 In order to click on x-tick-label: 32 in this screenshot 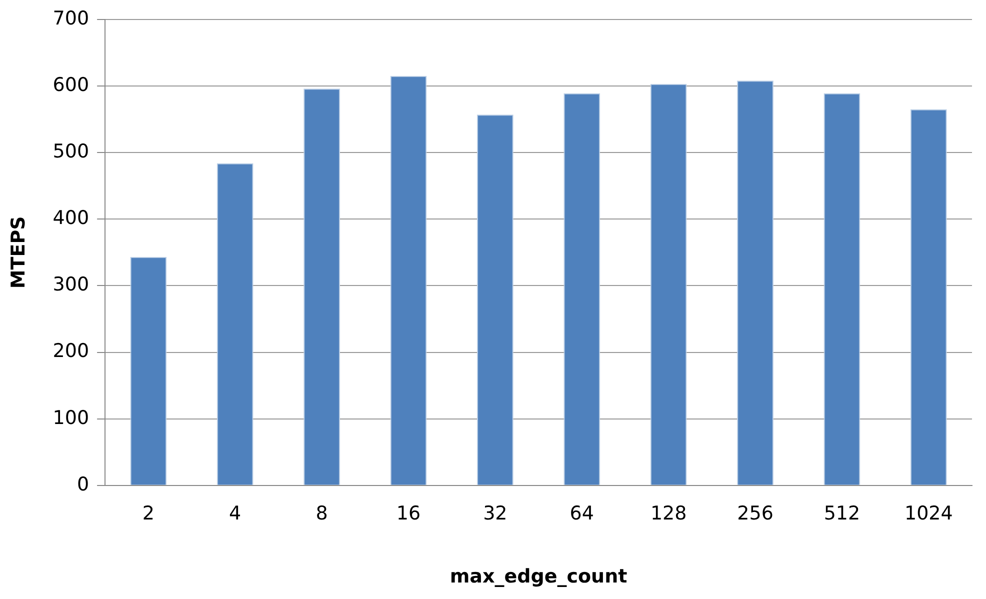, I will do `click(495, 513)`.